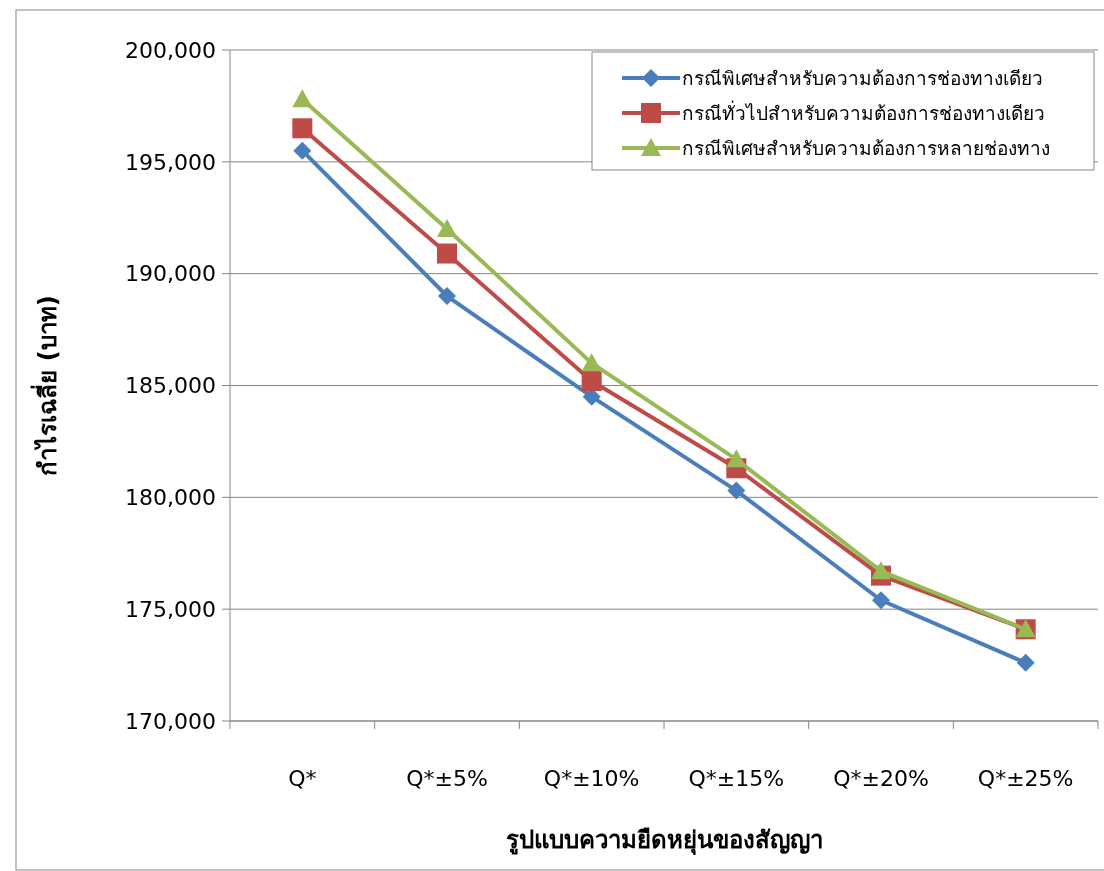  Describe the element at coordinates (46, 385) in the screenshot. I see `y-axis-title: กำไรเฉลี่ย (บาท)` at that location.